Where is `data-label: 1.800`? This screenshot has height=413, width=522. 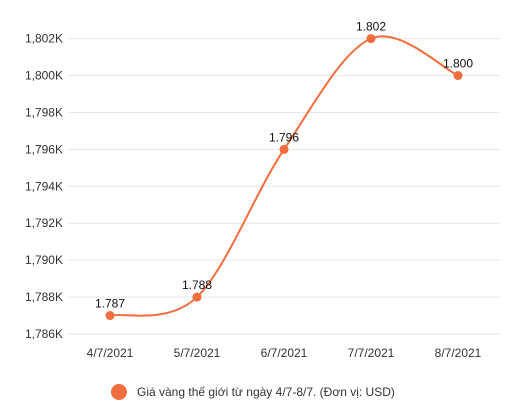 data-label: 1.800 is located at coordinates (458, 64).